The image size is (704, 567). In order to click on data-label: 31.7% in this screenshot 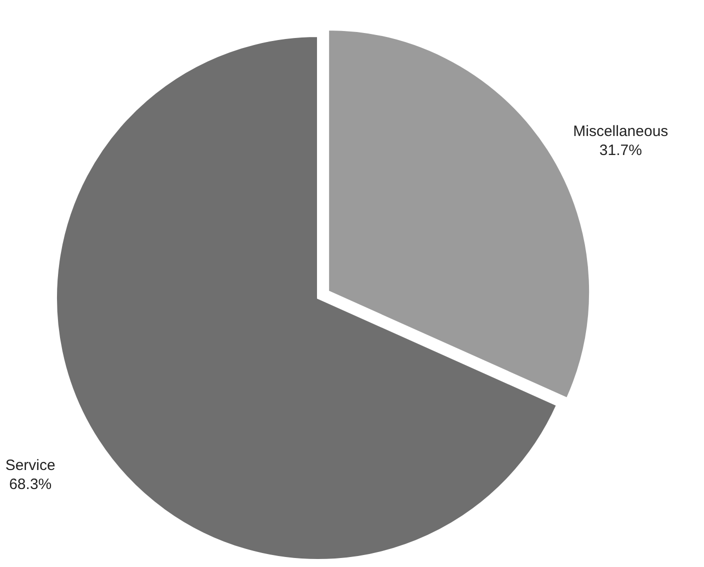, I will do `click(620, 151)`.